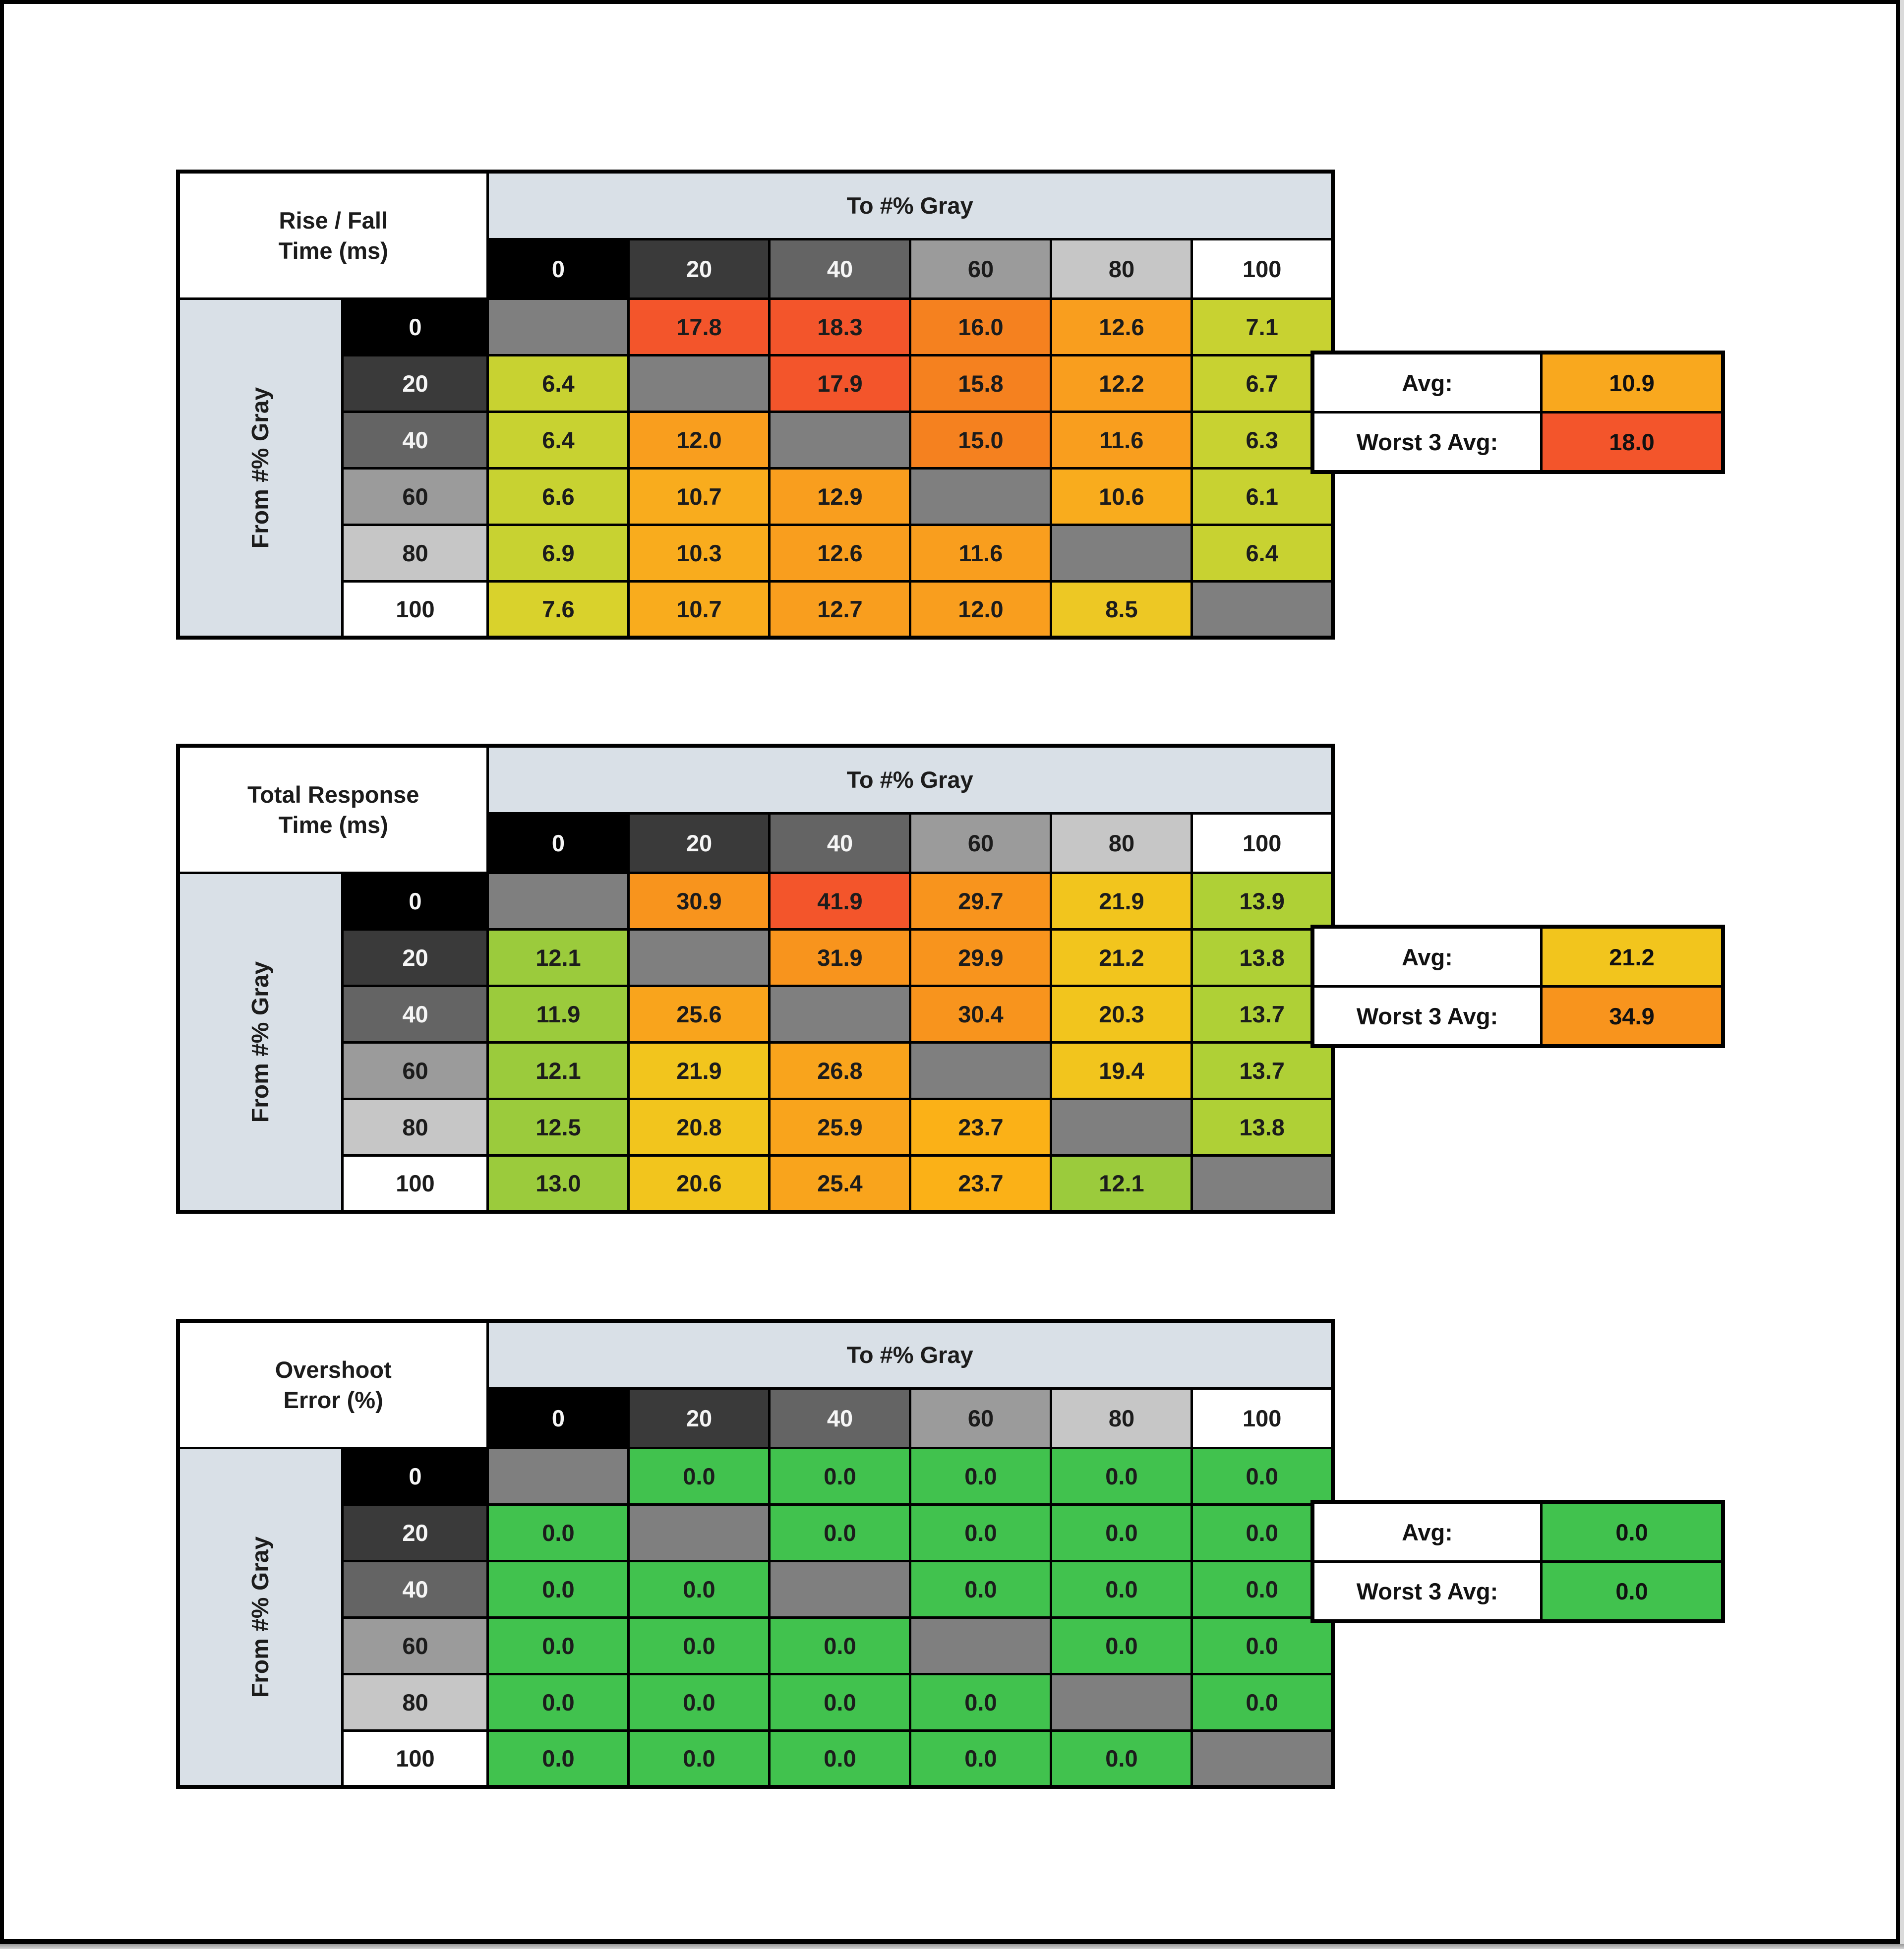  What do you see at coordinates (981, 843) in the screenshot?
I see `col-header-60: 60` at bounding box center [981, 843].